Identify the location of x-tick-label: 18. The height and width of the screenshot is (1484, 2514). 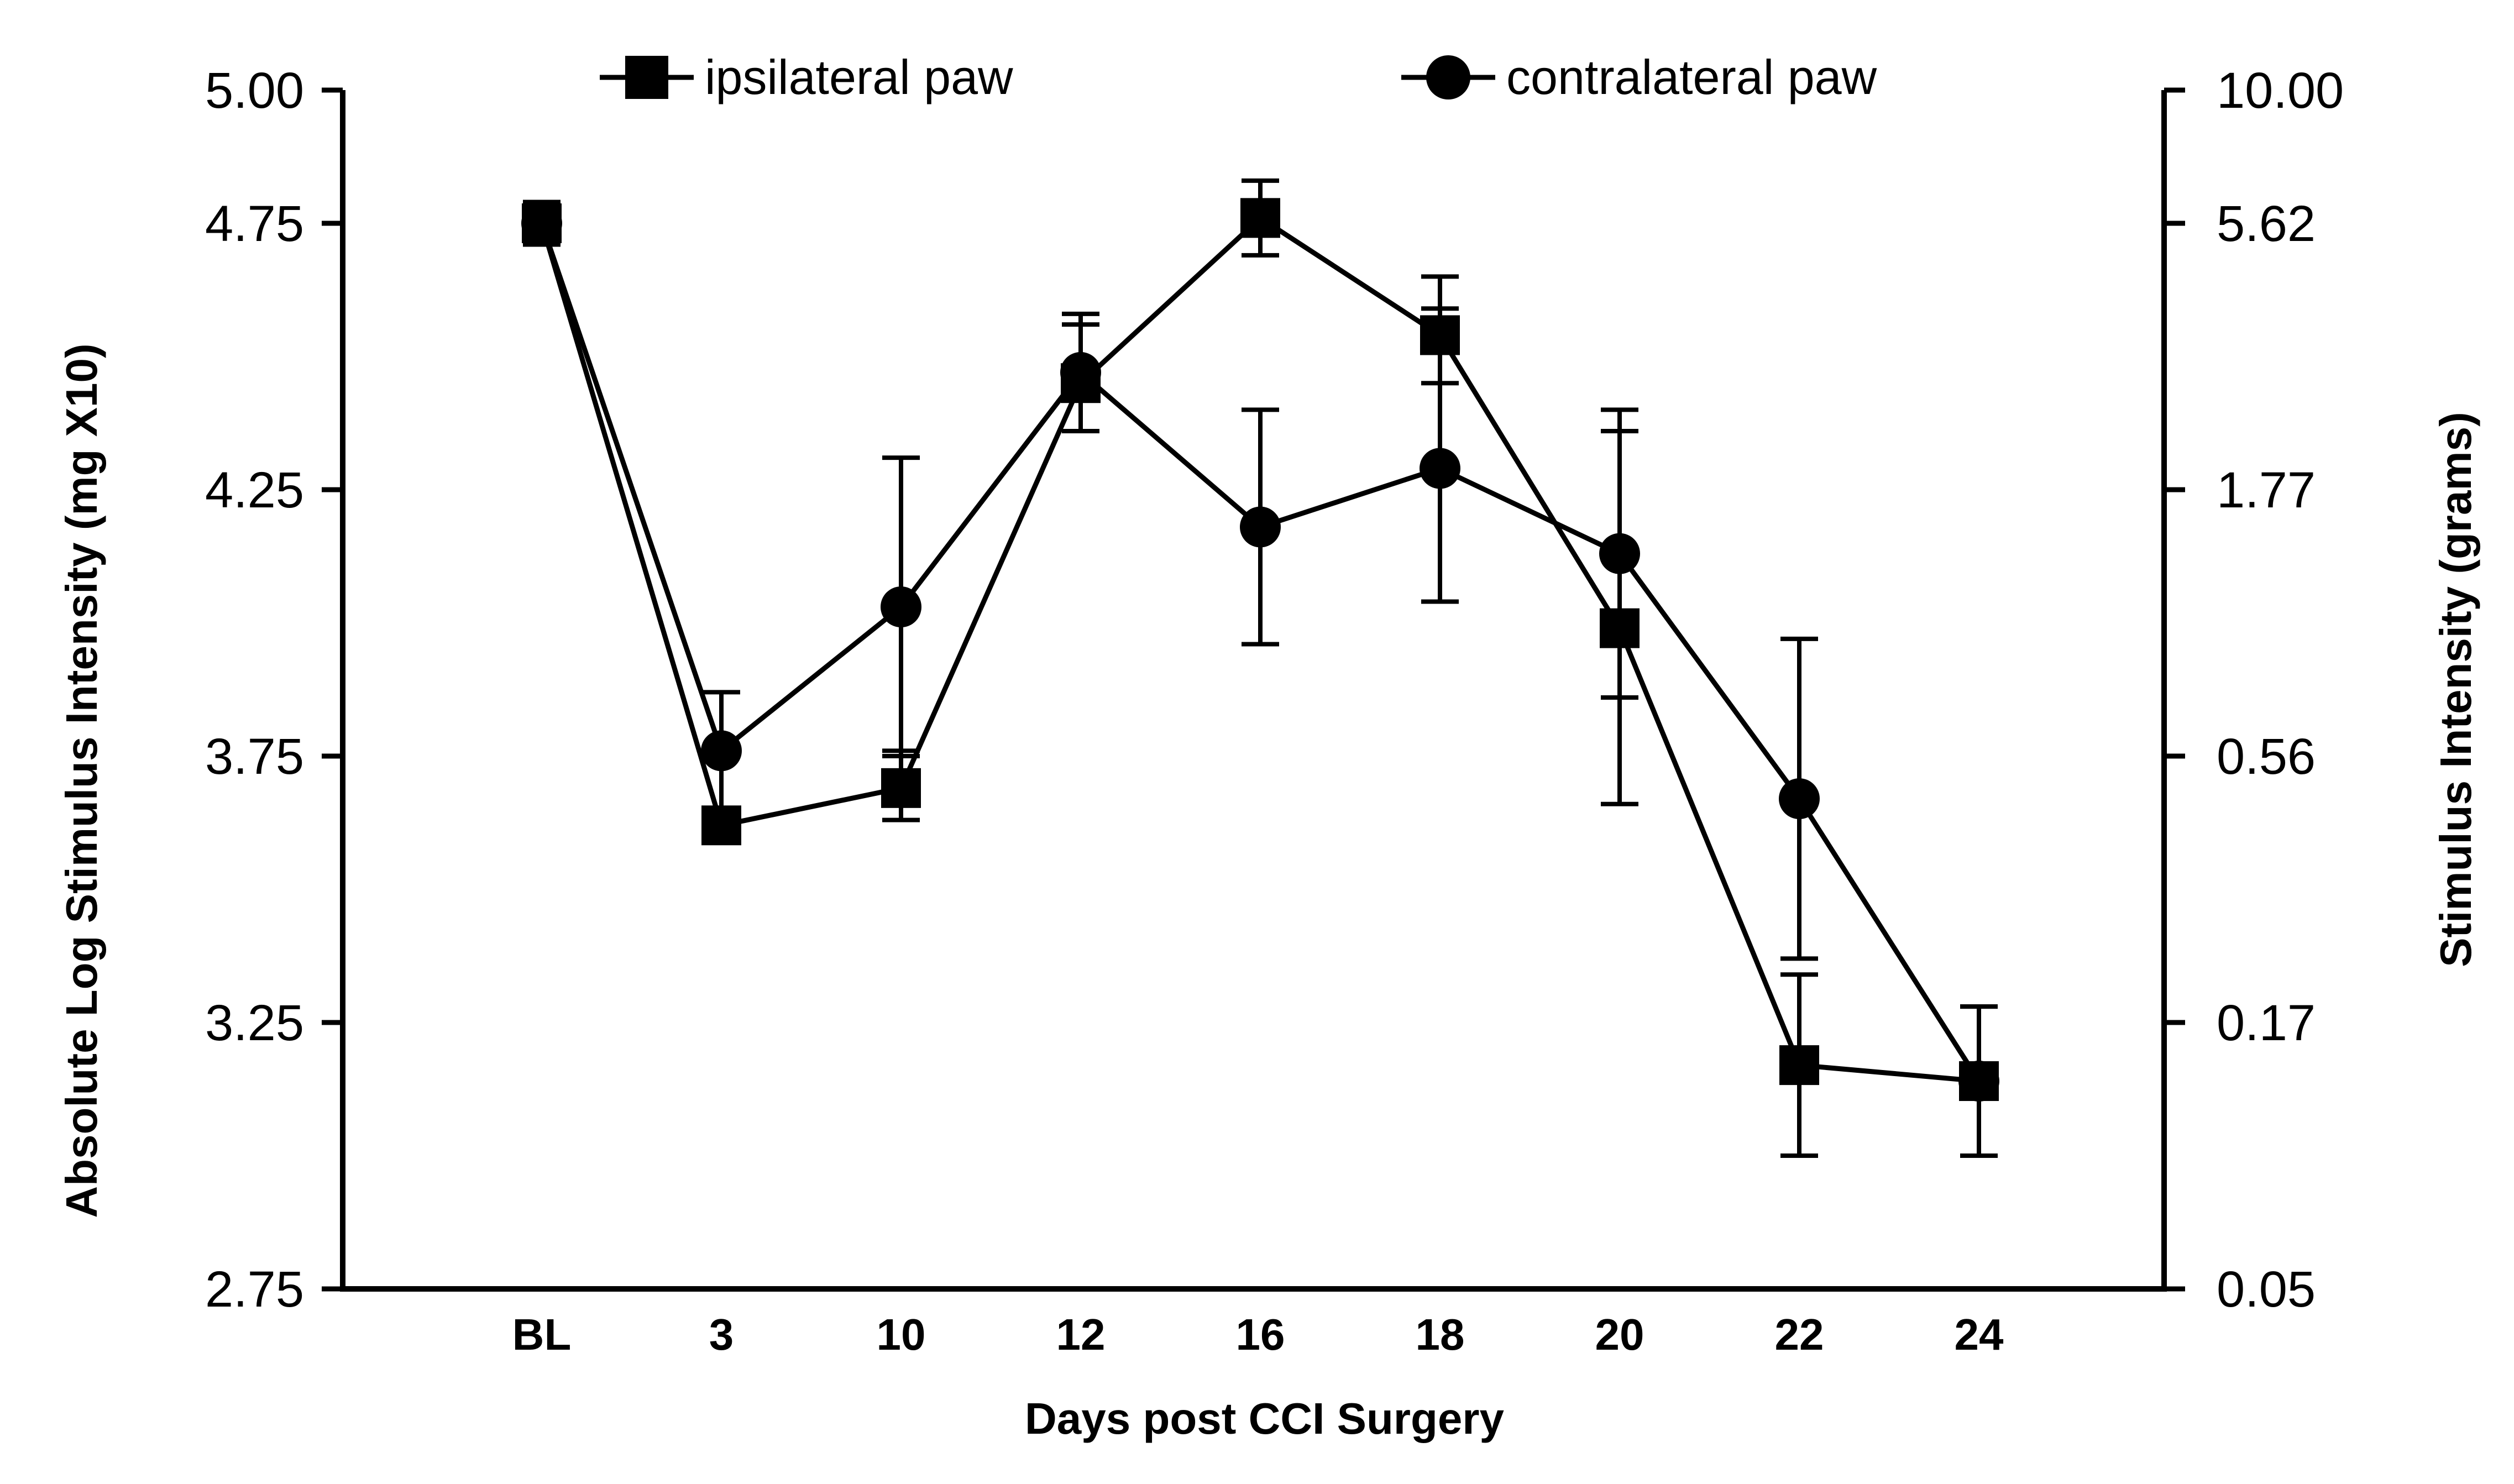
(1440, 1334).